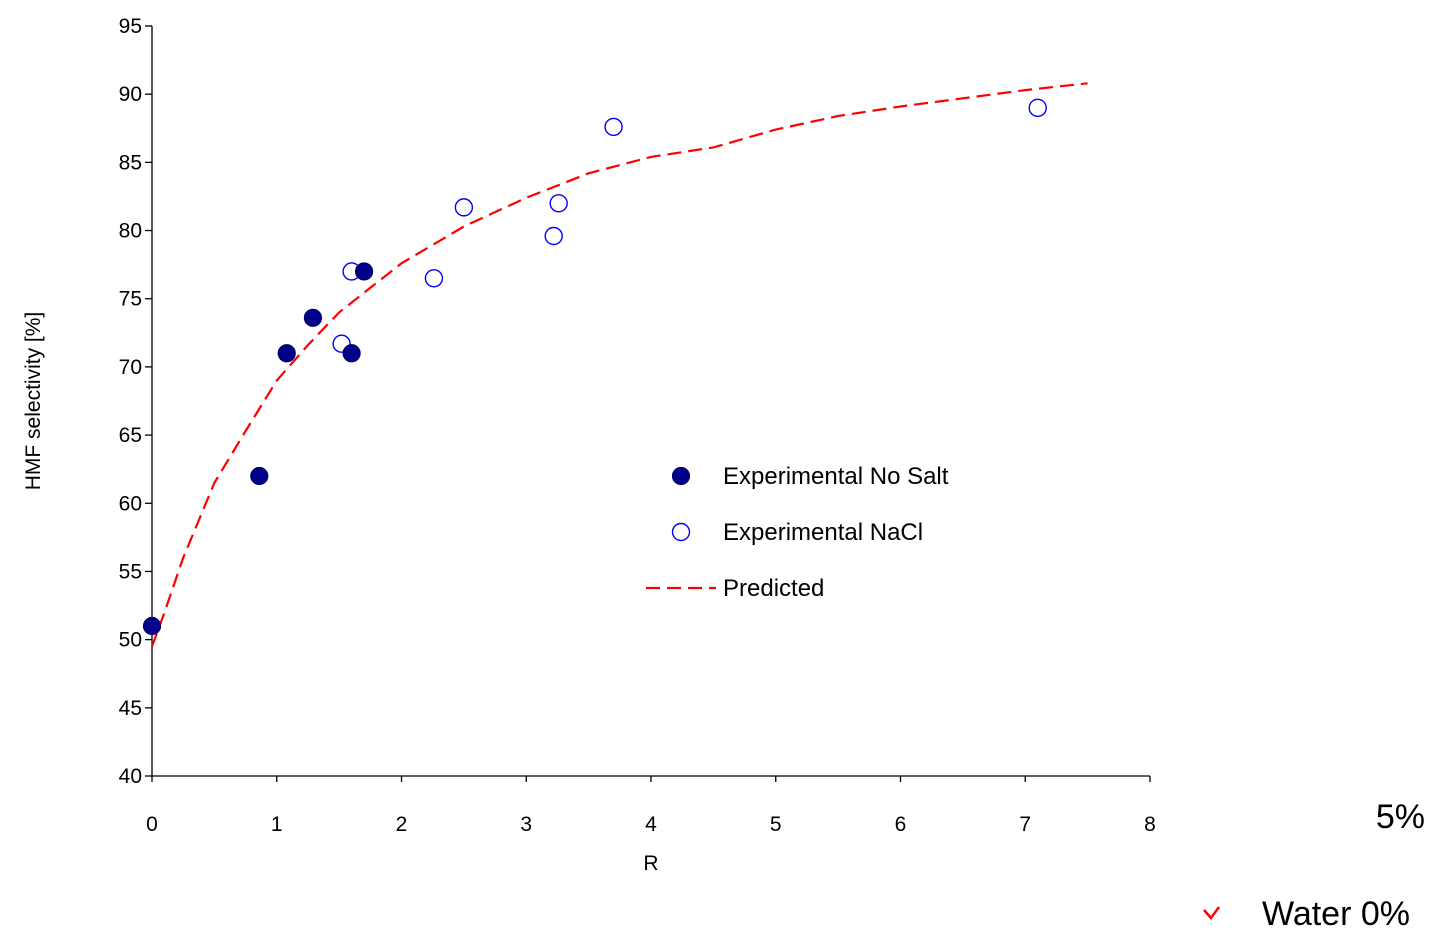 This screenshot has height=930, width=1435. I want to click on legend-label: Predicted, so click(773, 588).